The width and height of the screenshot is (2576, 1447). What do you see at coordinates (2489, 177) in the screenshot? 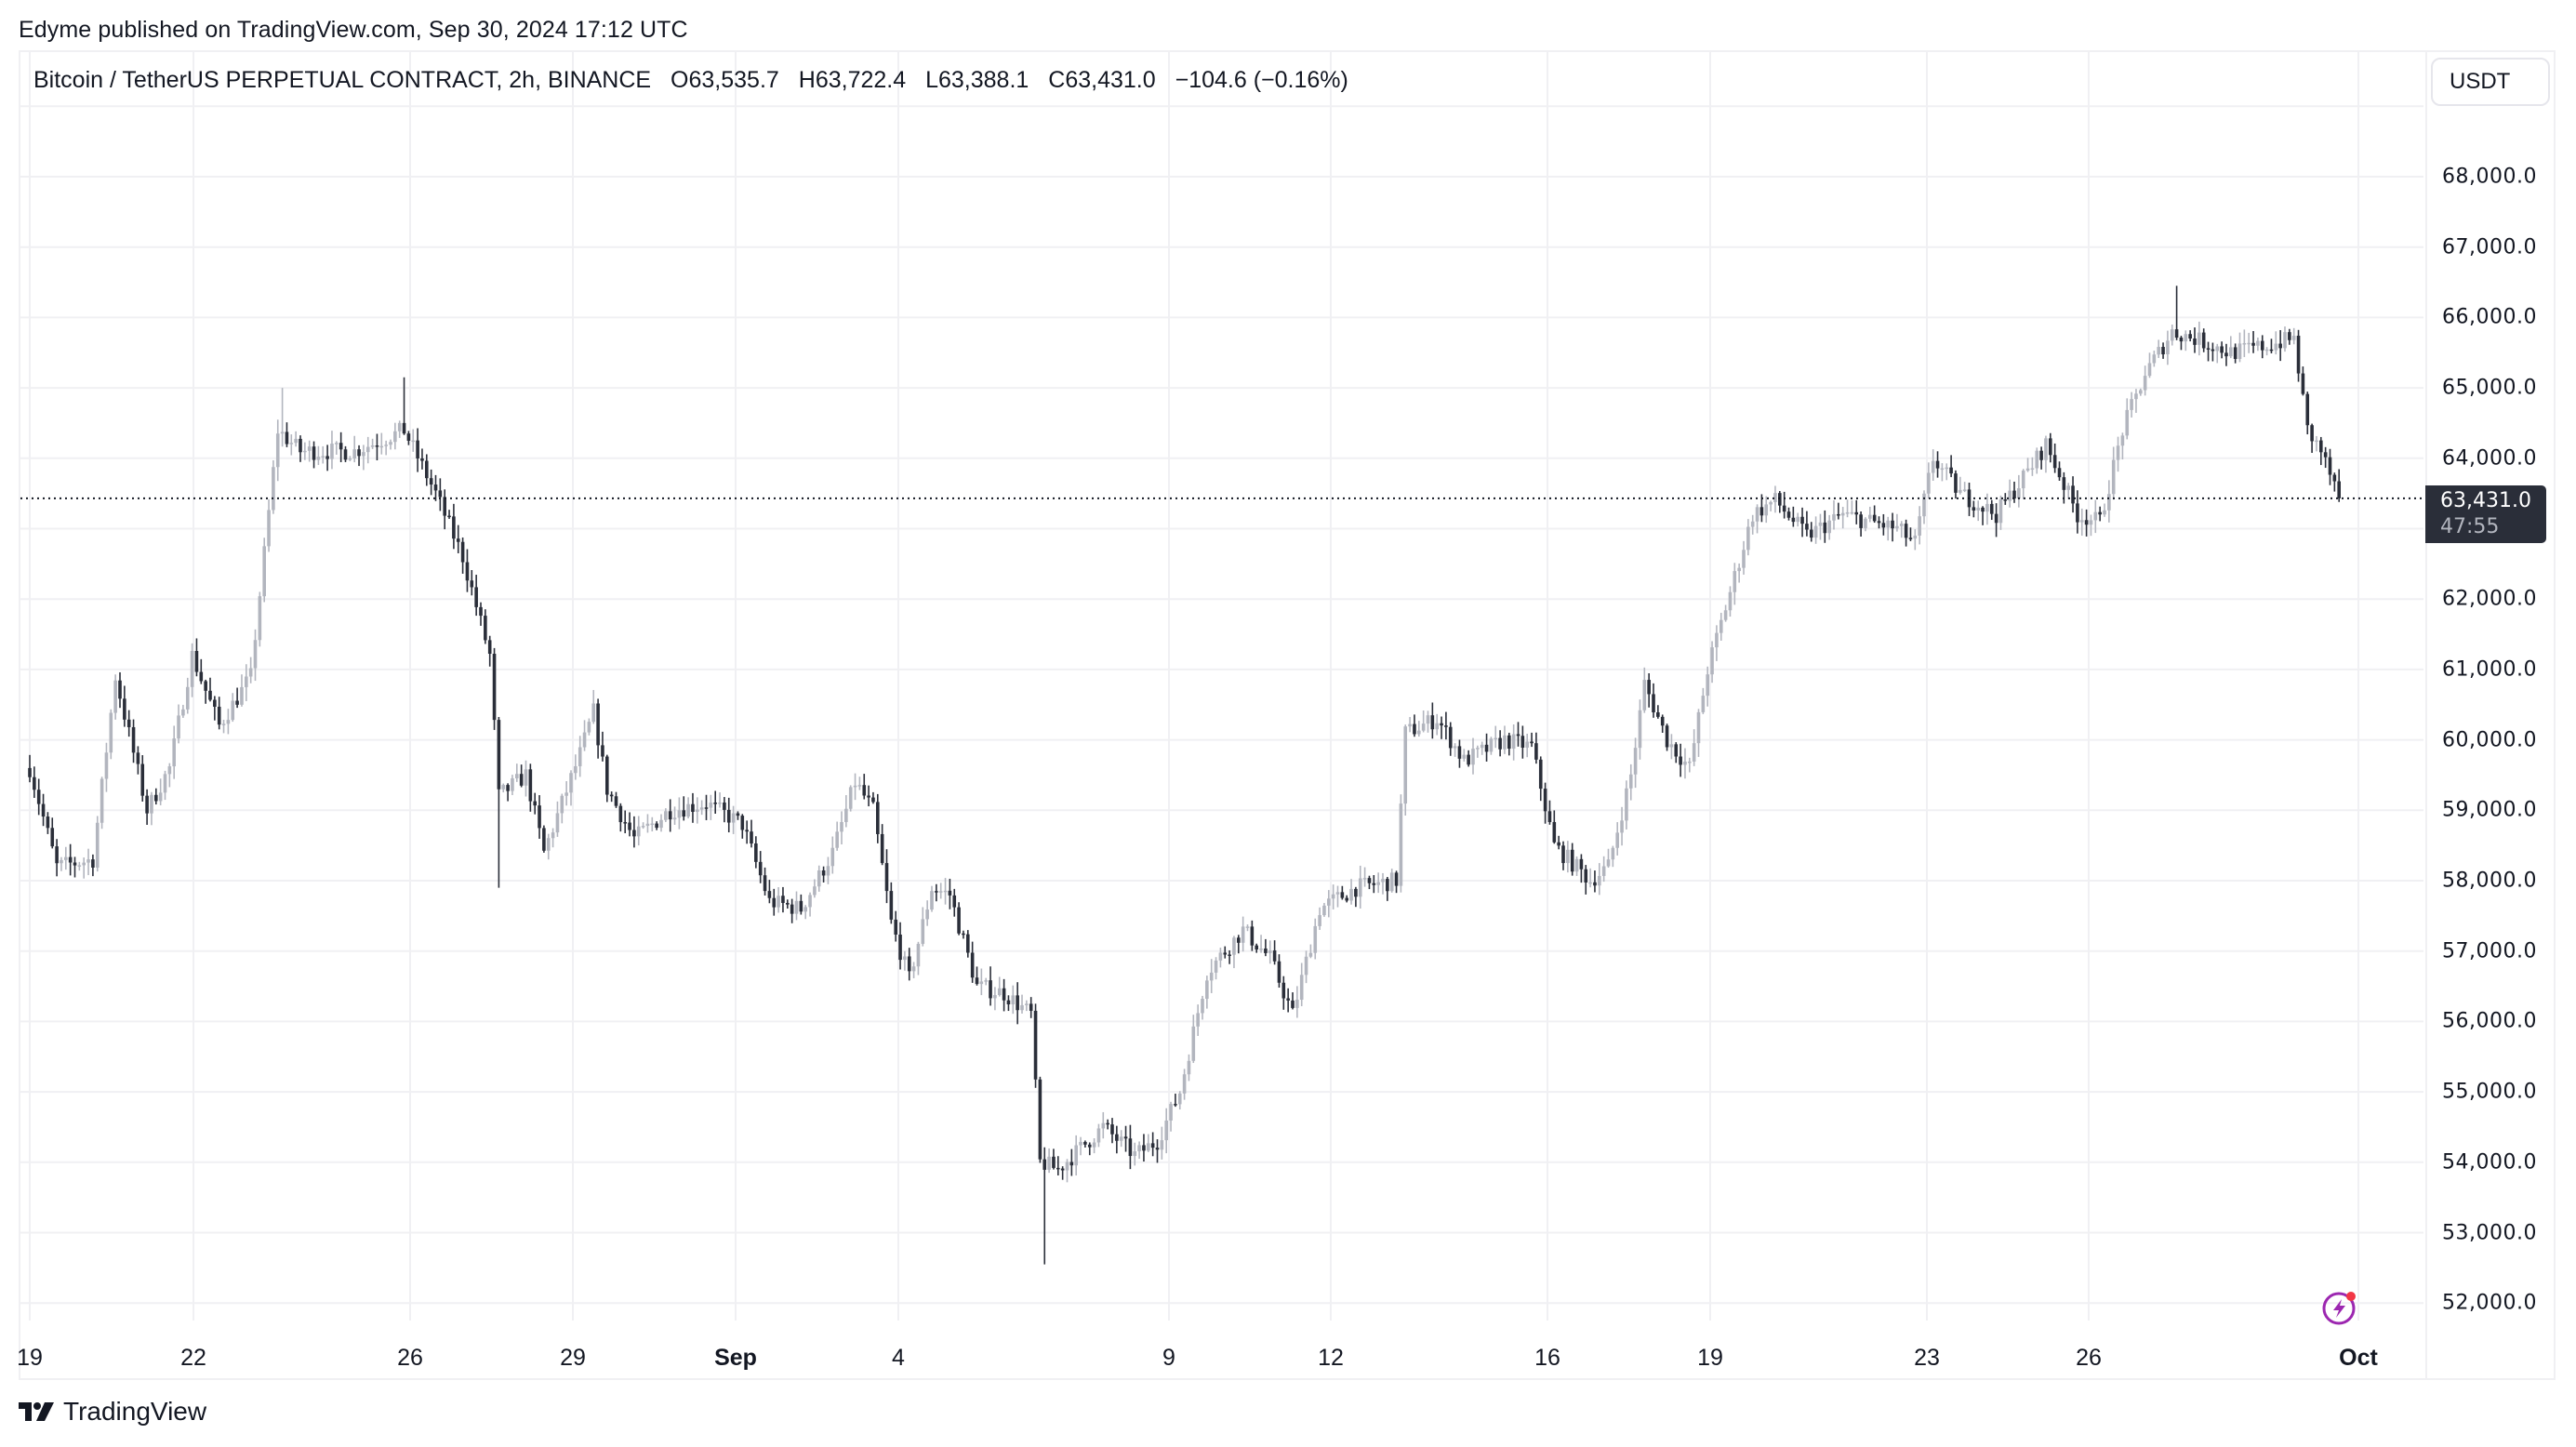
I see `price-axis-label: 68,000.0` at bounding box center [2489, 177].